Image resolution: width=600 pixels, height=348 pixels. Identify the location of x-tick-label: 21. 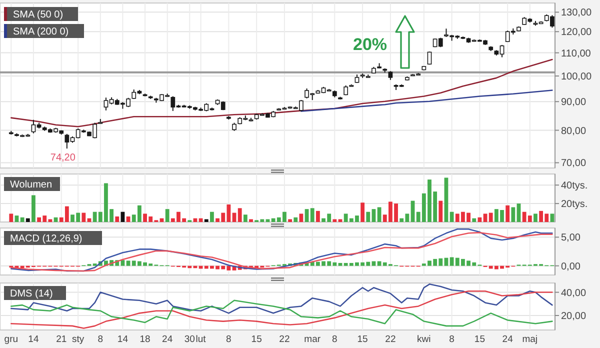
(61, 339).